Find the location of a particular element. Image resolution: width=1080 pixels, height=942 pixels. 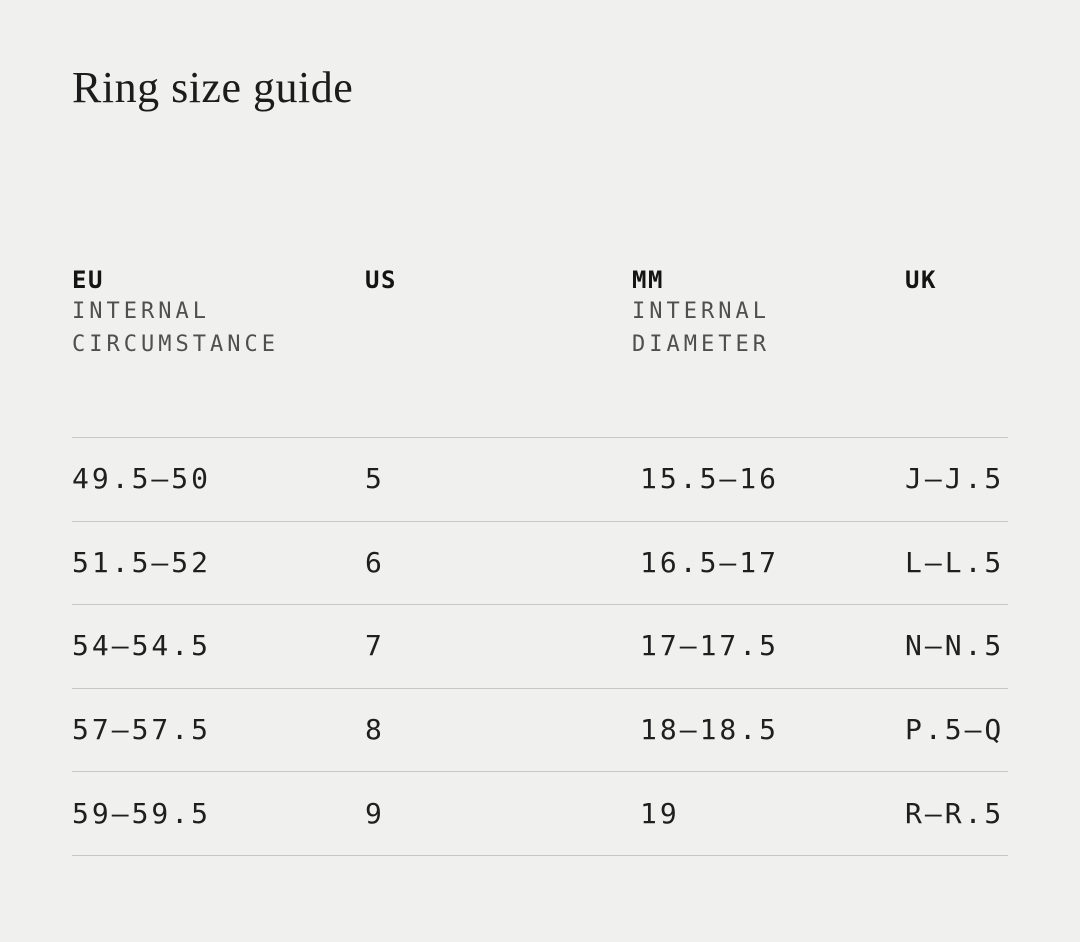

cell-eu: 51.5—52 is located at coordinates (142, 562).